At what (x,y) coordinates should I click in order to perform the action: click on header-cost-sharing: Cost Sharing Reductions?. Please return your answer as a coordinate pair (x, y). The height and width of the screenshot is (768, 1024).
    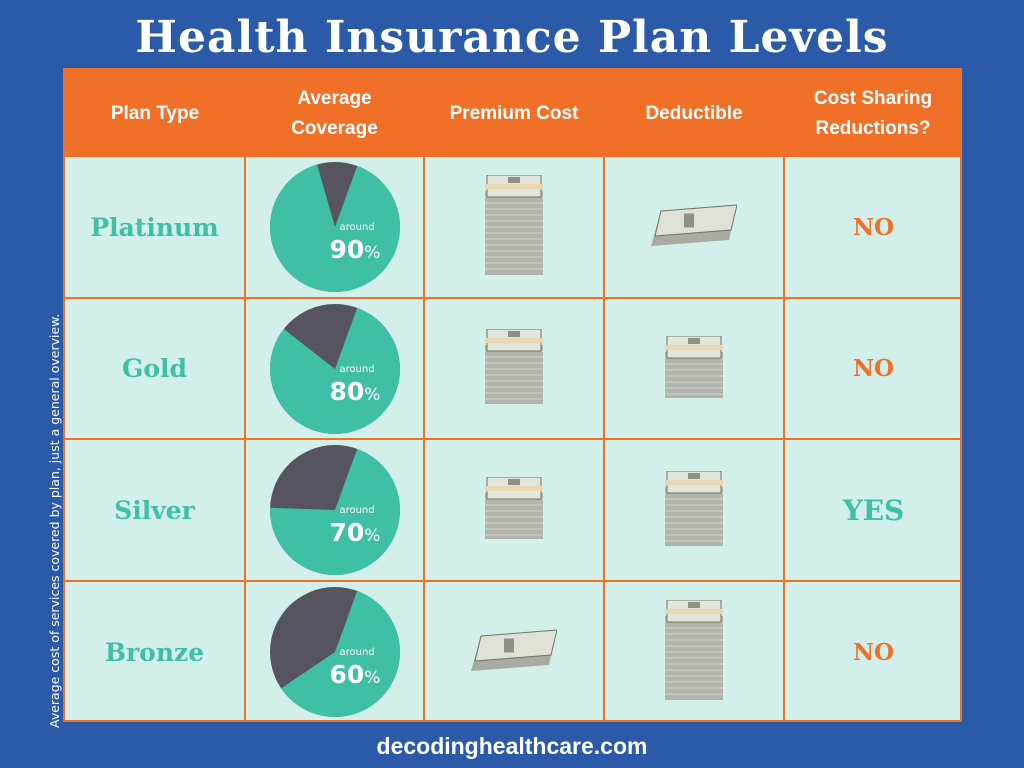
    Looking at the image, I should click on (873, 113).